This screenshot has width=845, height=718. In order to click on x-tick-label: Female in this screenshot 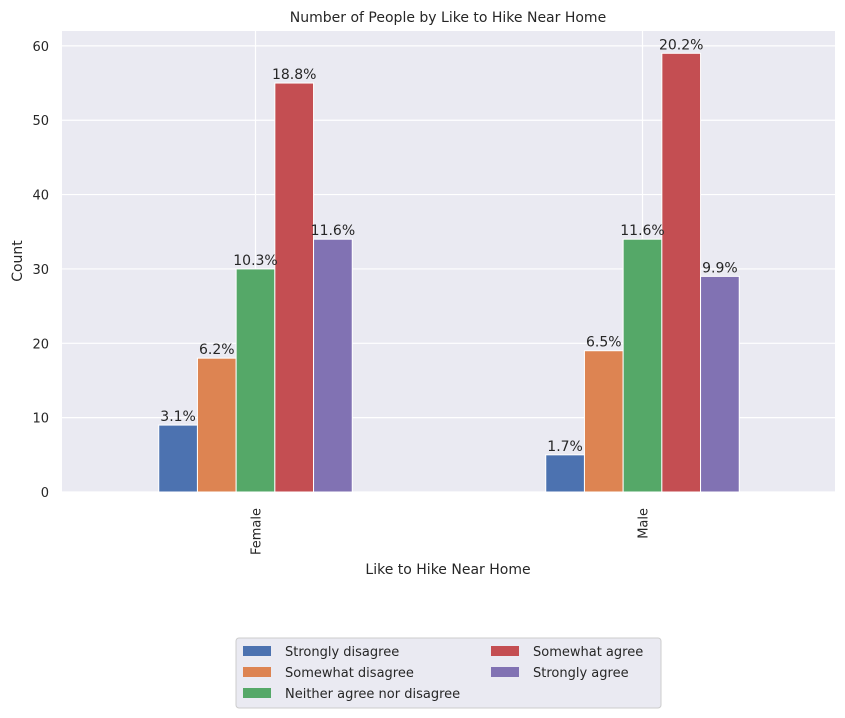, I will do `click(257, 531)`.